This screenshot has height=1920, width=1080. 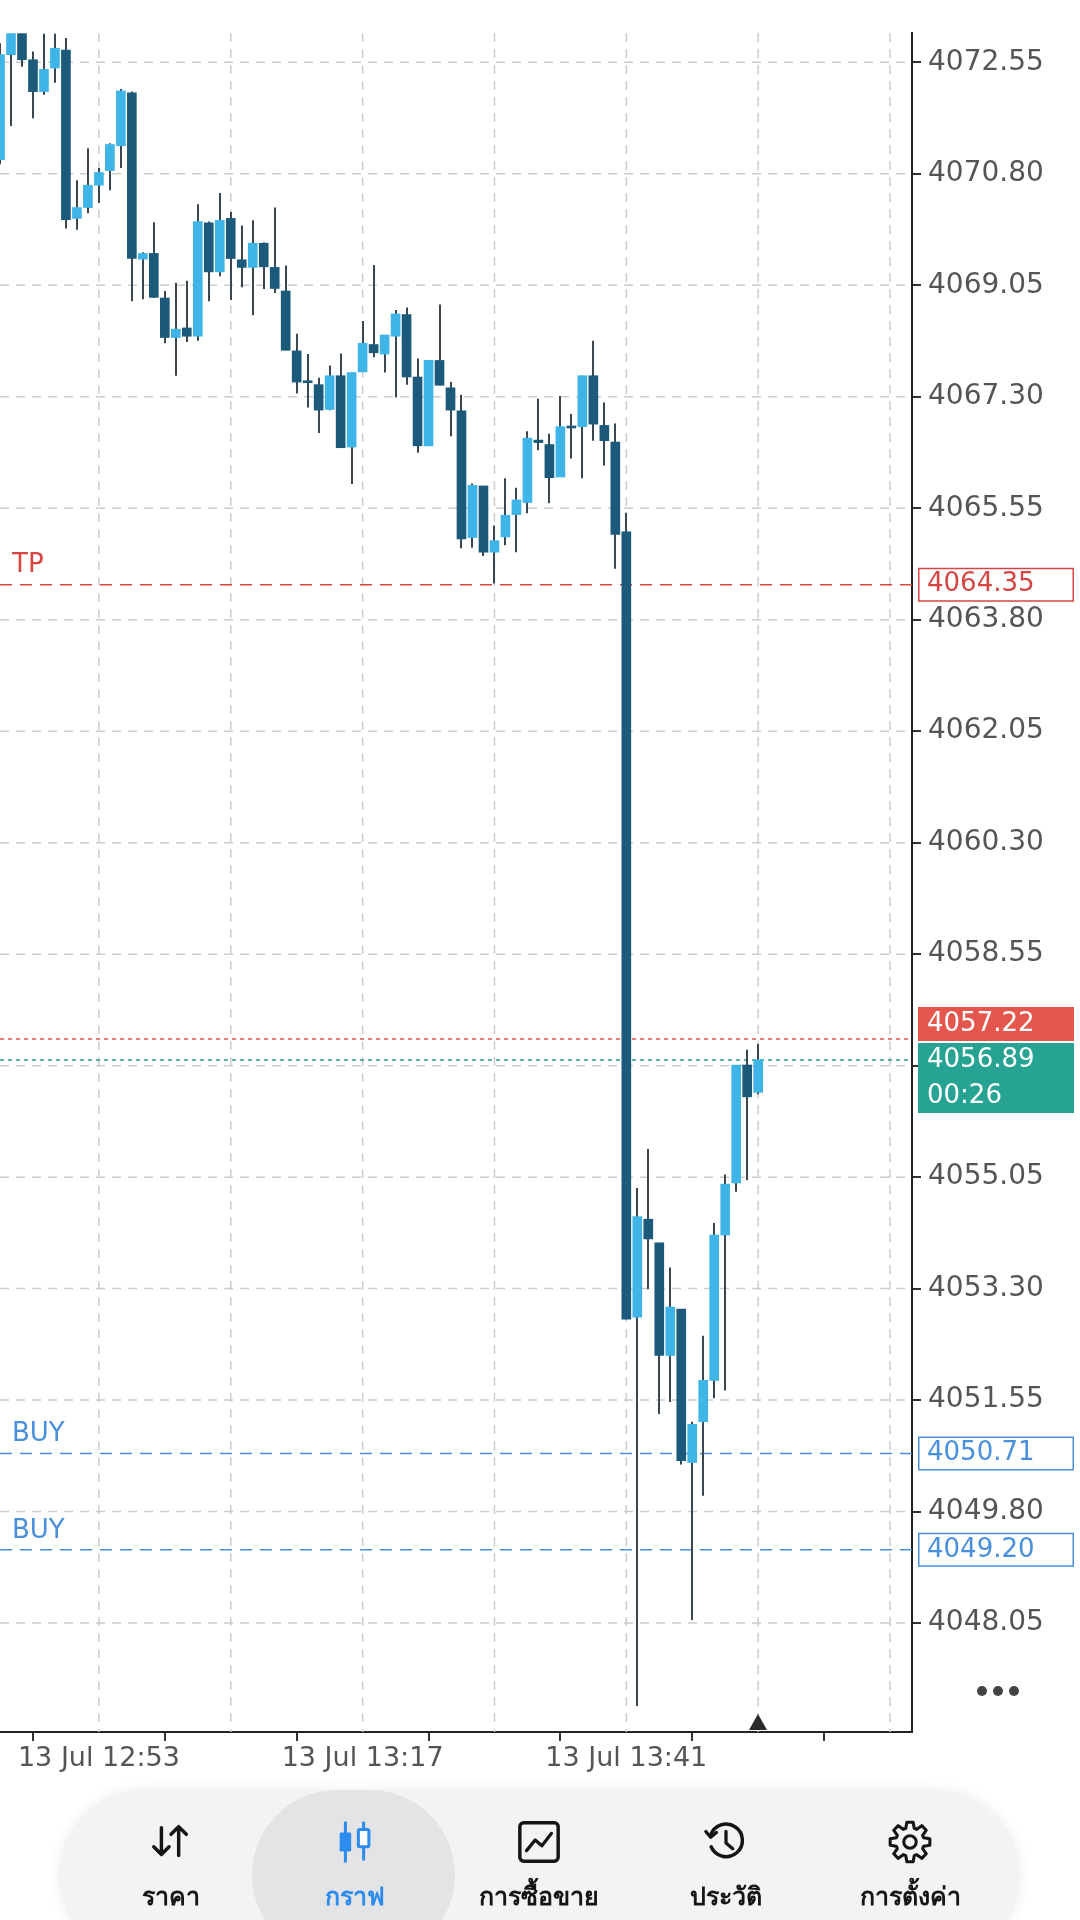 I want to click on y-tick-label: 4063.80, so click(x=986, y=617).